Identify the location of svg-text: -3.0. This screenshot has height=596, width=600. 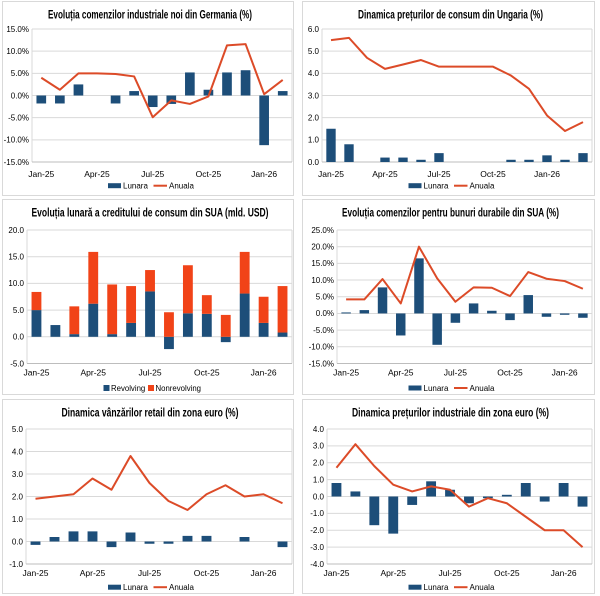
(317, 547).